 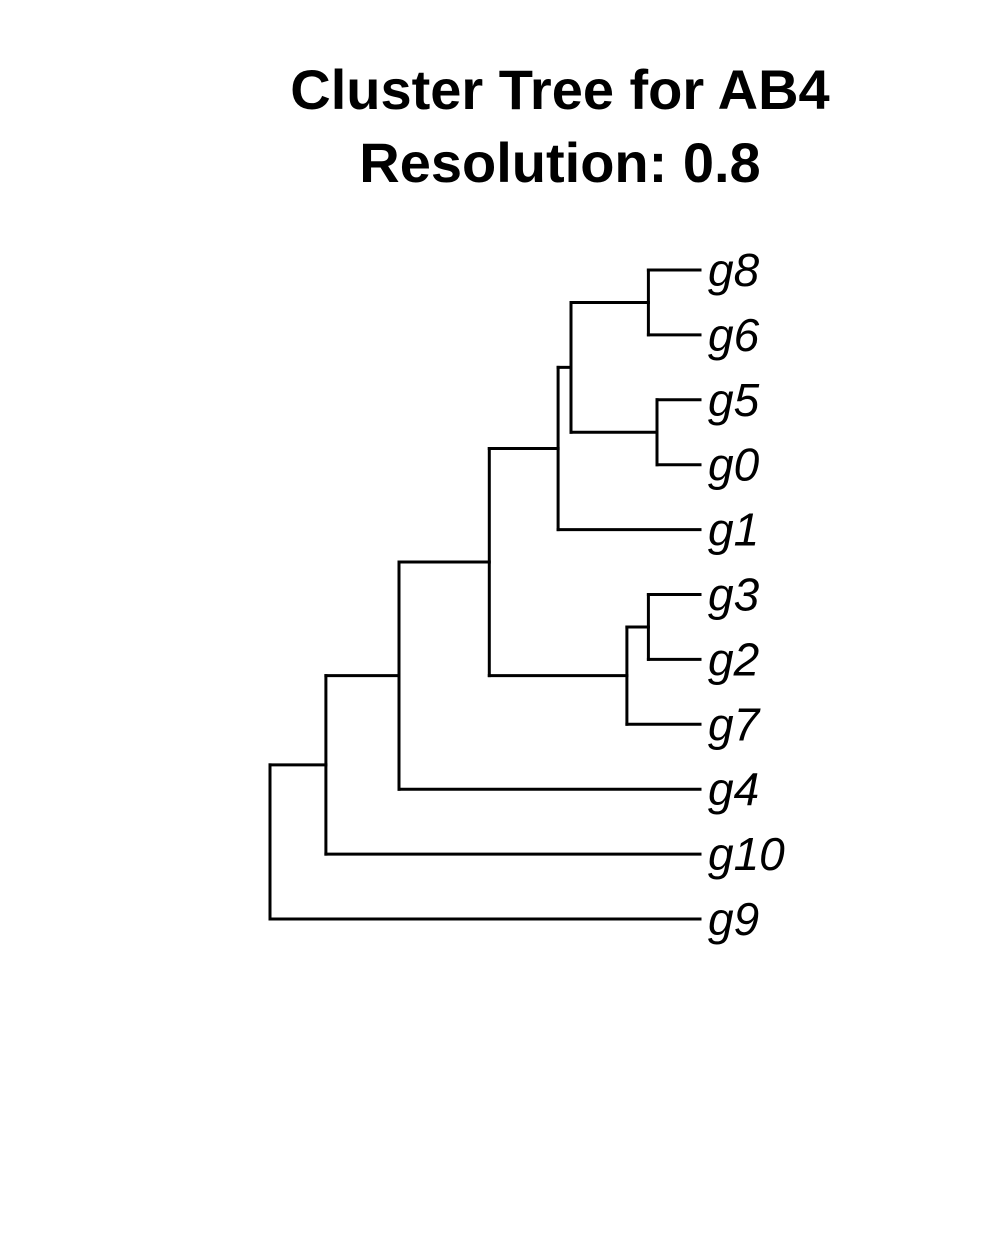 What do you see at coordinates (560, 162) in the screenshot?
I see `chart-subtitle: Resolution: 0.8` at bounding box center [560, 162].